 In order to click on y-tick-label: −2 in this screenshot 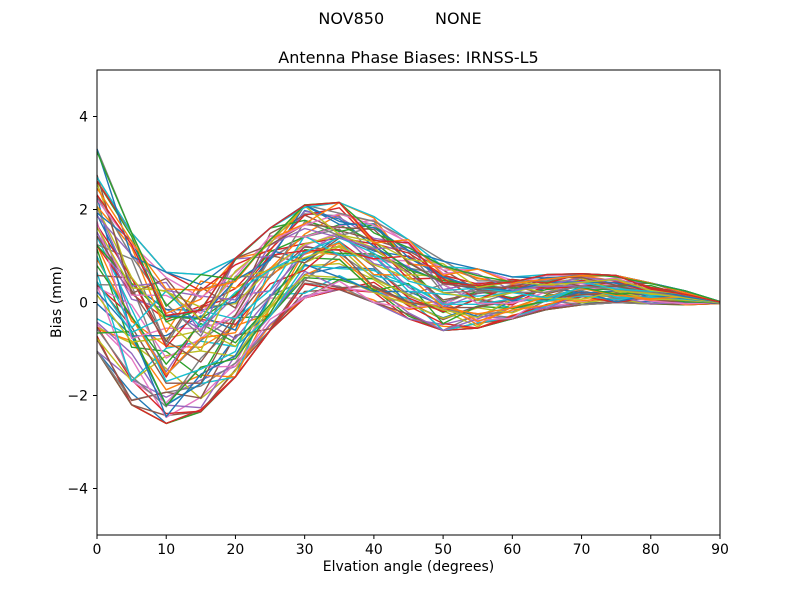, I will do `click(77, 397)`.